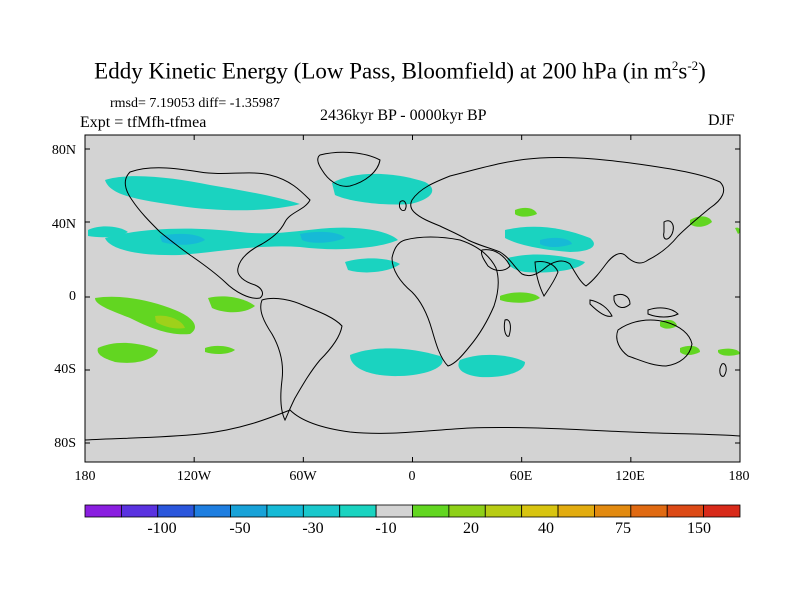 This screenshot has height=600, width=800. I want to click on patch-negative-satlantic, so click(396, 362).